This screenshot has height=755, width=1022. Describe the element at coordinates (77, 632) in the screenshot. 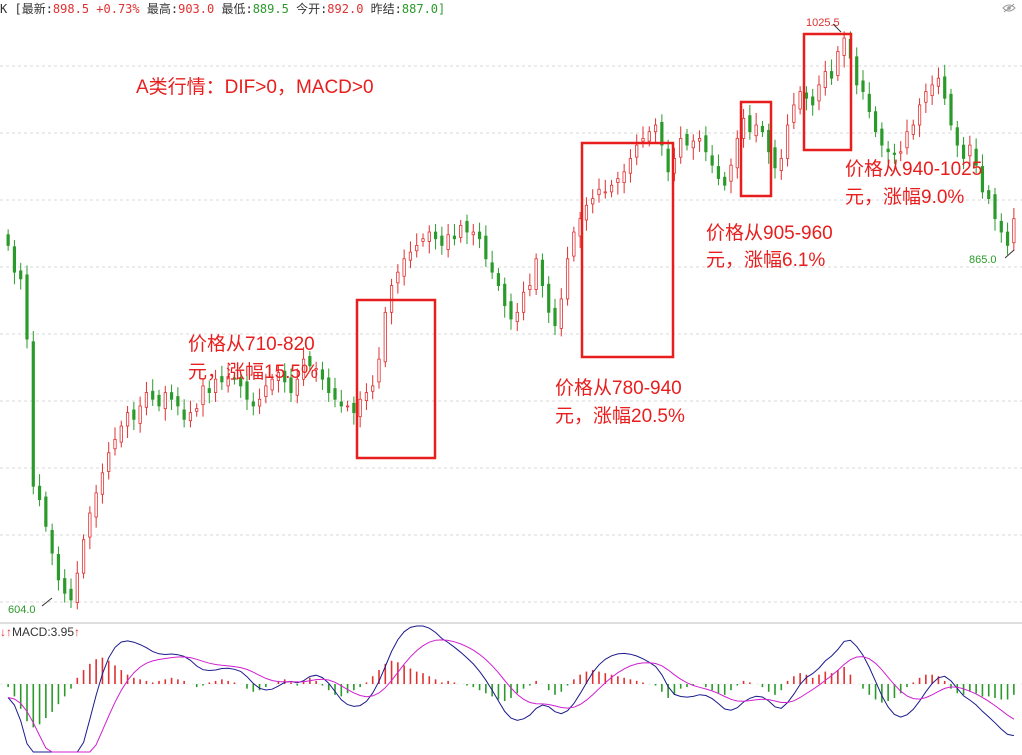

I see `macd-up-arrow-icon-2: ↑` at that location.